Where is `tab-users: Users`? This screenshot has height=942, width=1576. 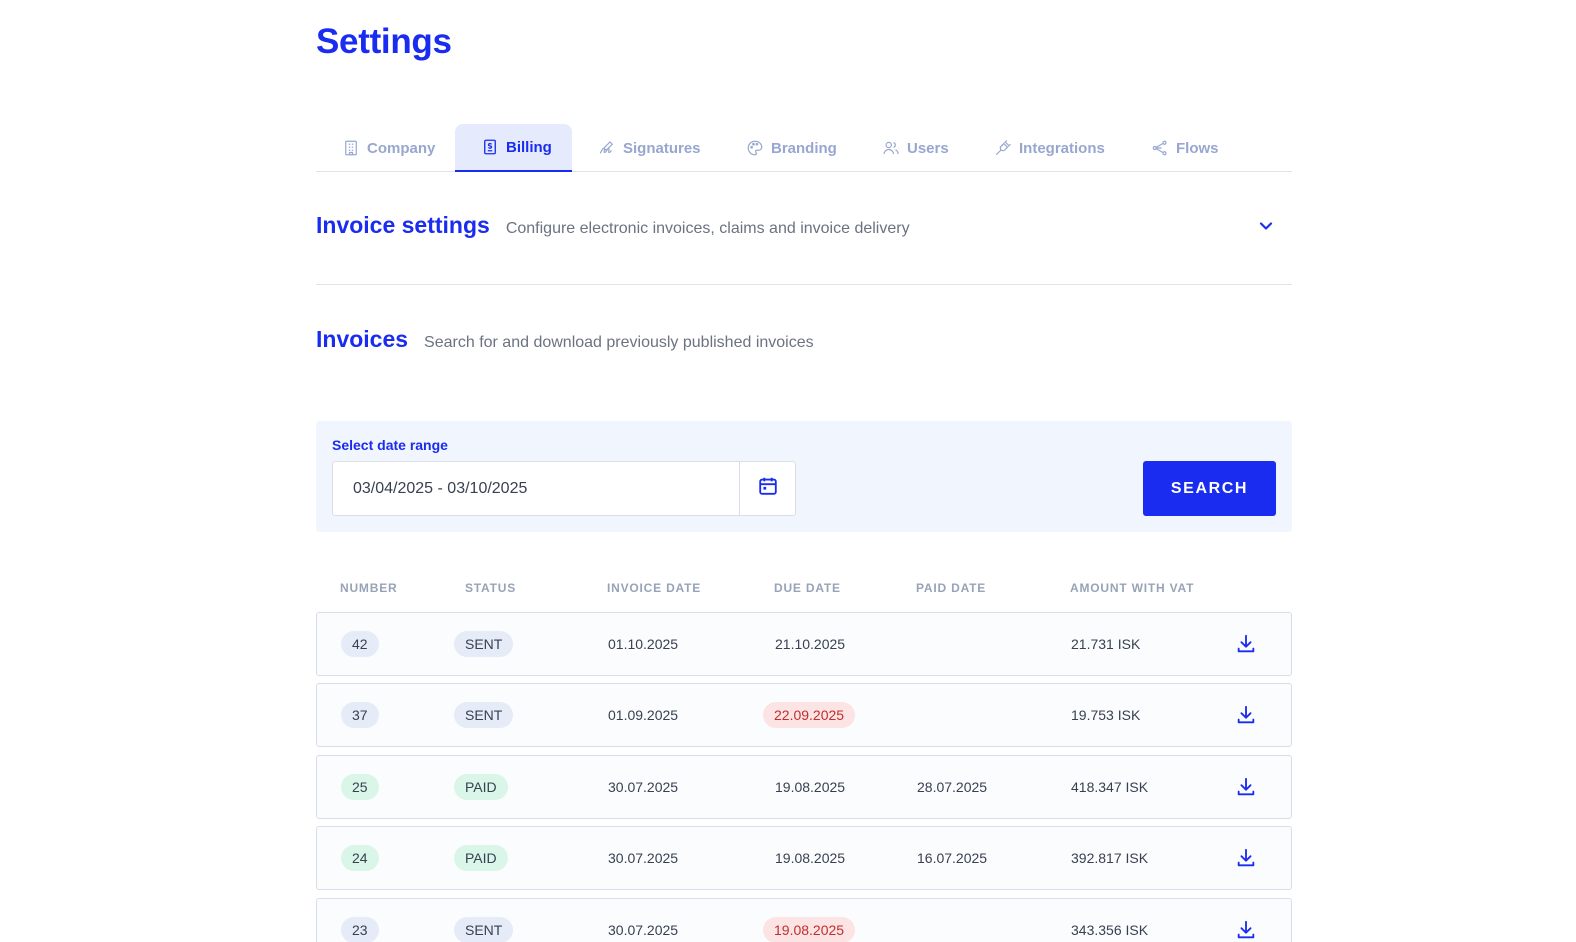 tab-users: Users is located at coordinates (912, 148).